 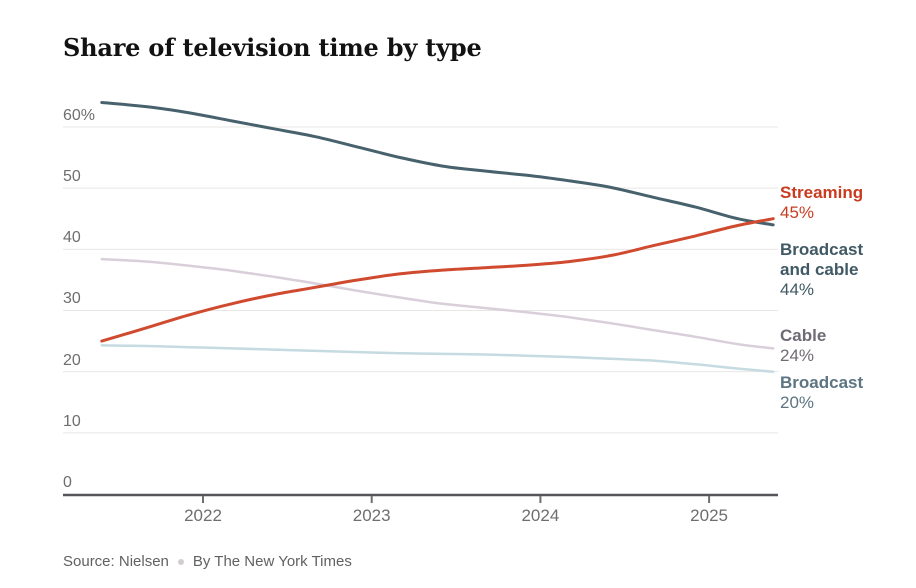 What do you see at coordinates (803, 335) in the screenshot?
I see `series-name: Cable` at bounding box center [803, 335].